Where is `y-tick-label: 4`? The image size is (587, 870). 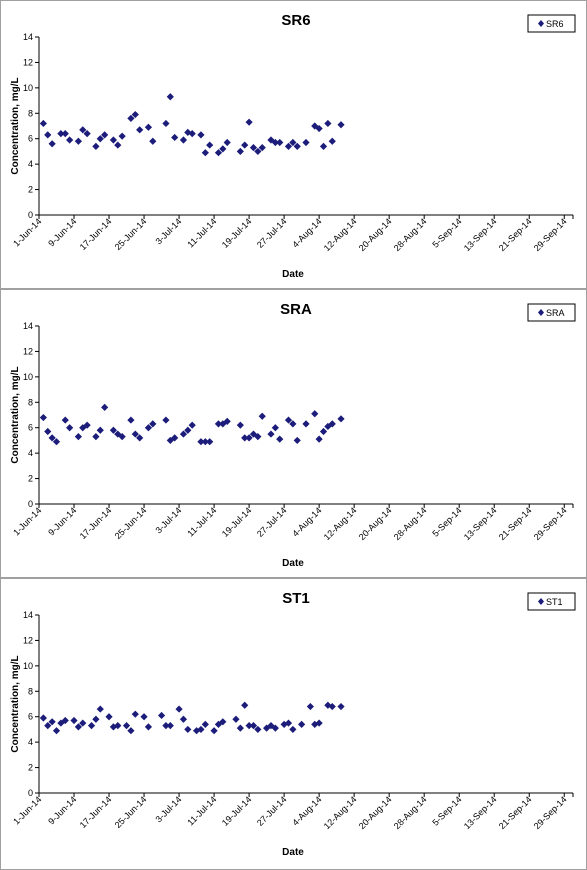
y-tick-label: 4 is located at coordinates (30, 453).